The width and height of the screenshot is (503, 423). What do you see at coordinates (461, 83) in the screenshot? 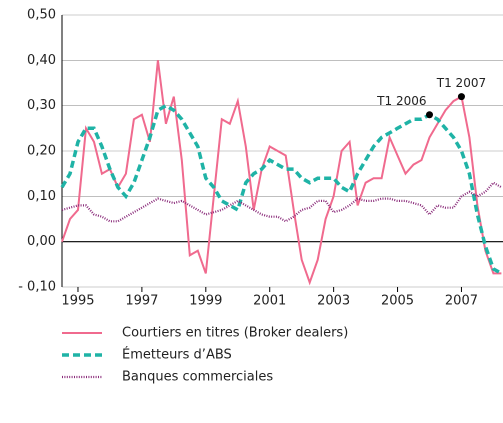
I see `annotation-label: T1 2007` at bounding box center [461, 83].